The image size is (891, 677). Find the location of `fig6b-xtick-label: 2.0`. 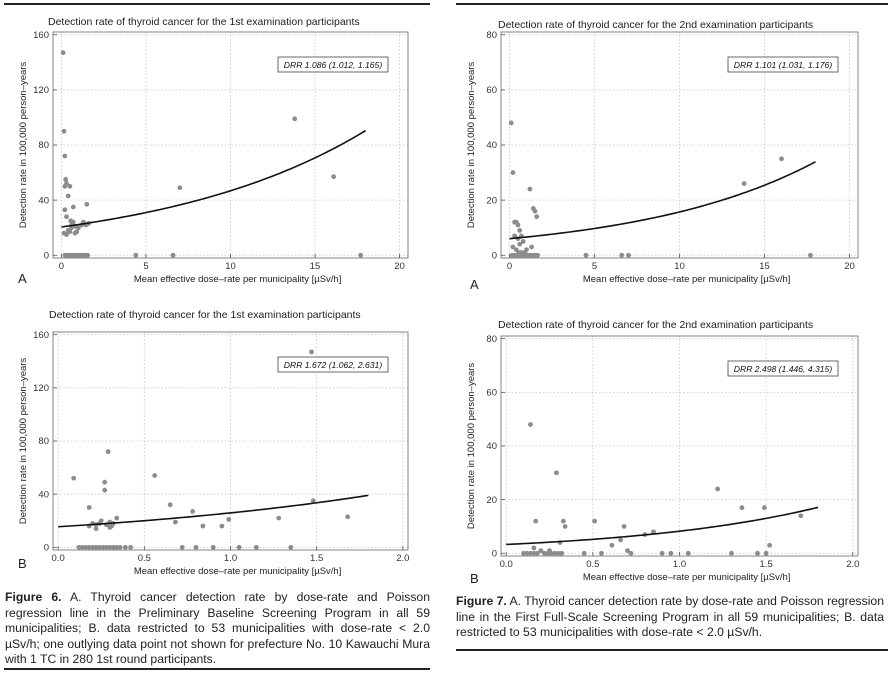

fig6b-xtick-label: 2.0 is located at coordinates (402, 558).